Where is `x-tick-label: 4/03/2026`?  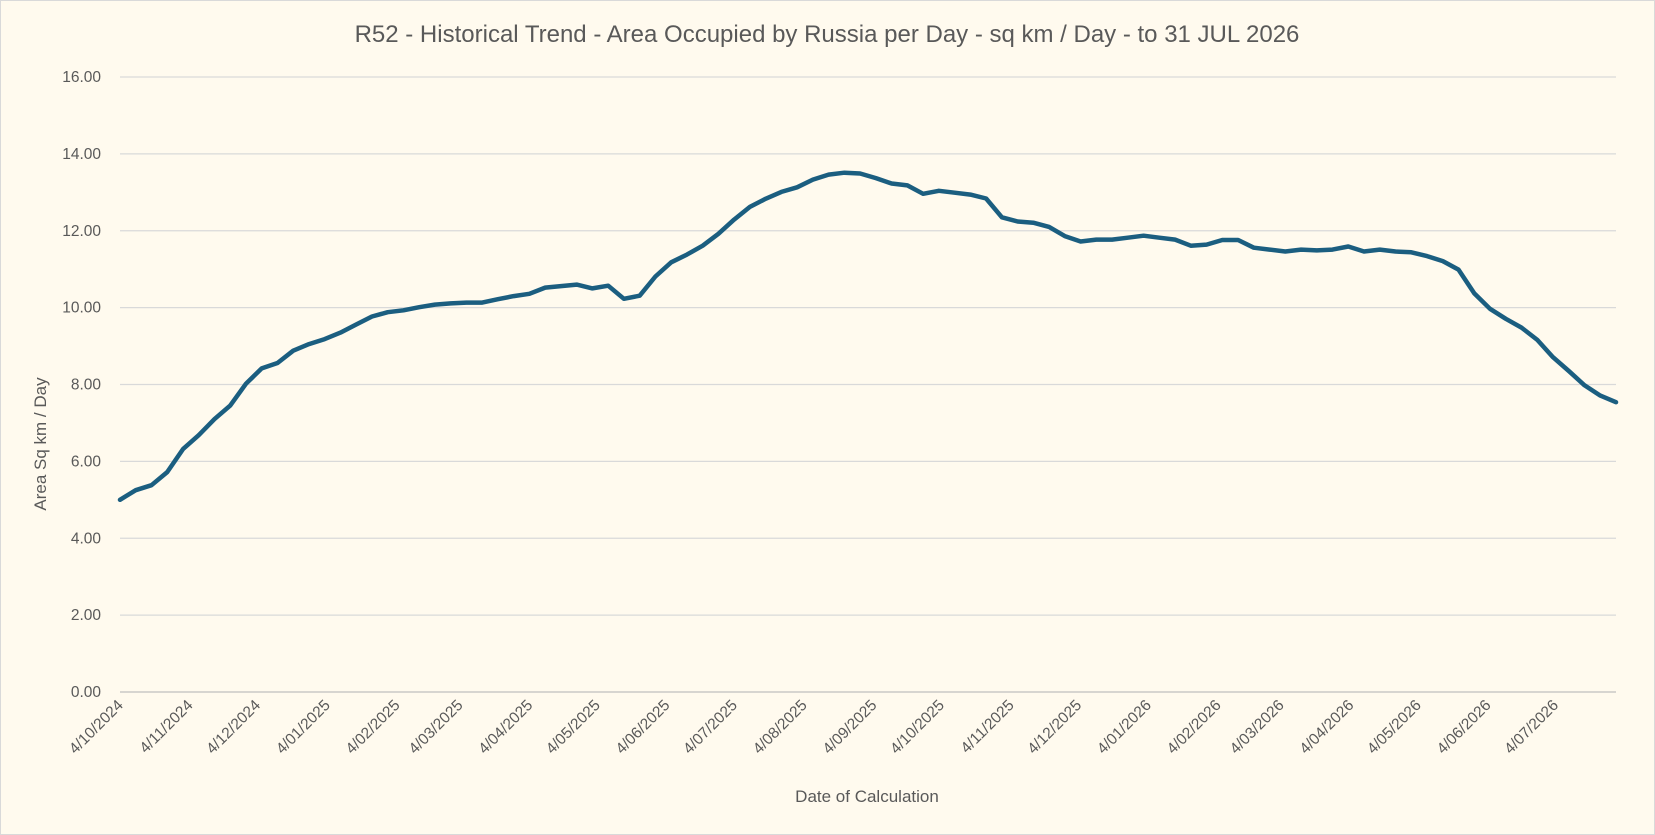 x-tick-label: 4/03/2026 is located at coordinates (1257, 727).